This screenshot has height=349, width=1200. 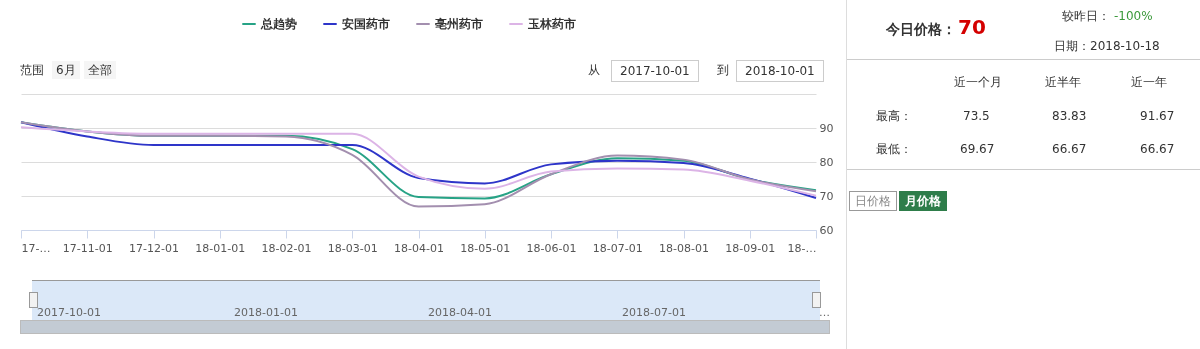 I want to click on text: 日期：2018-10-18, so click(x=1107, y=46).